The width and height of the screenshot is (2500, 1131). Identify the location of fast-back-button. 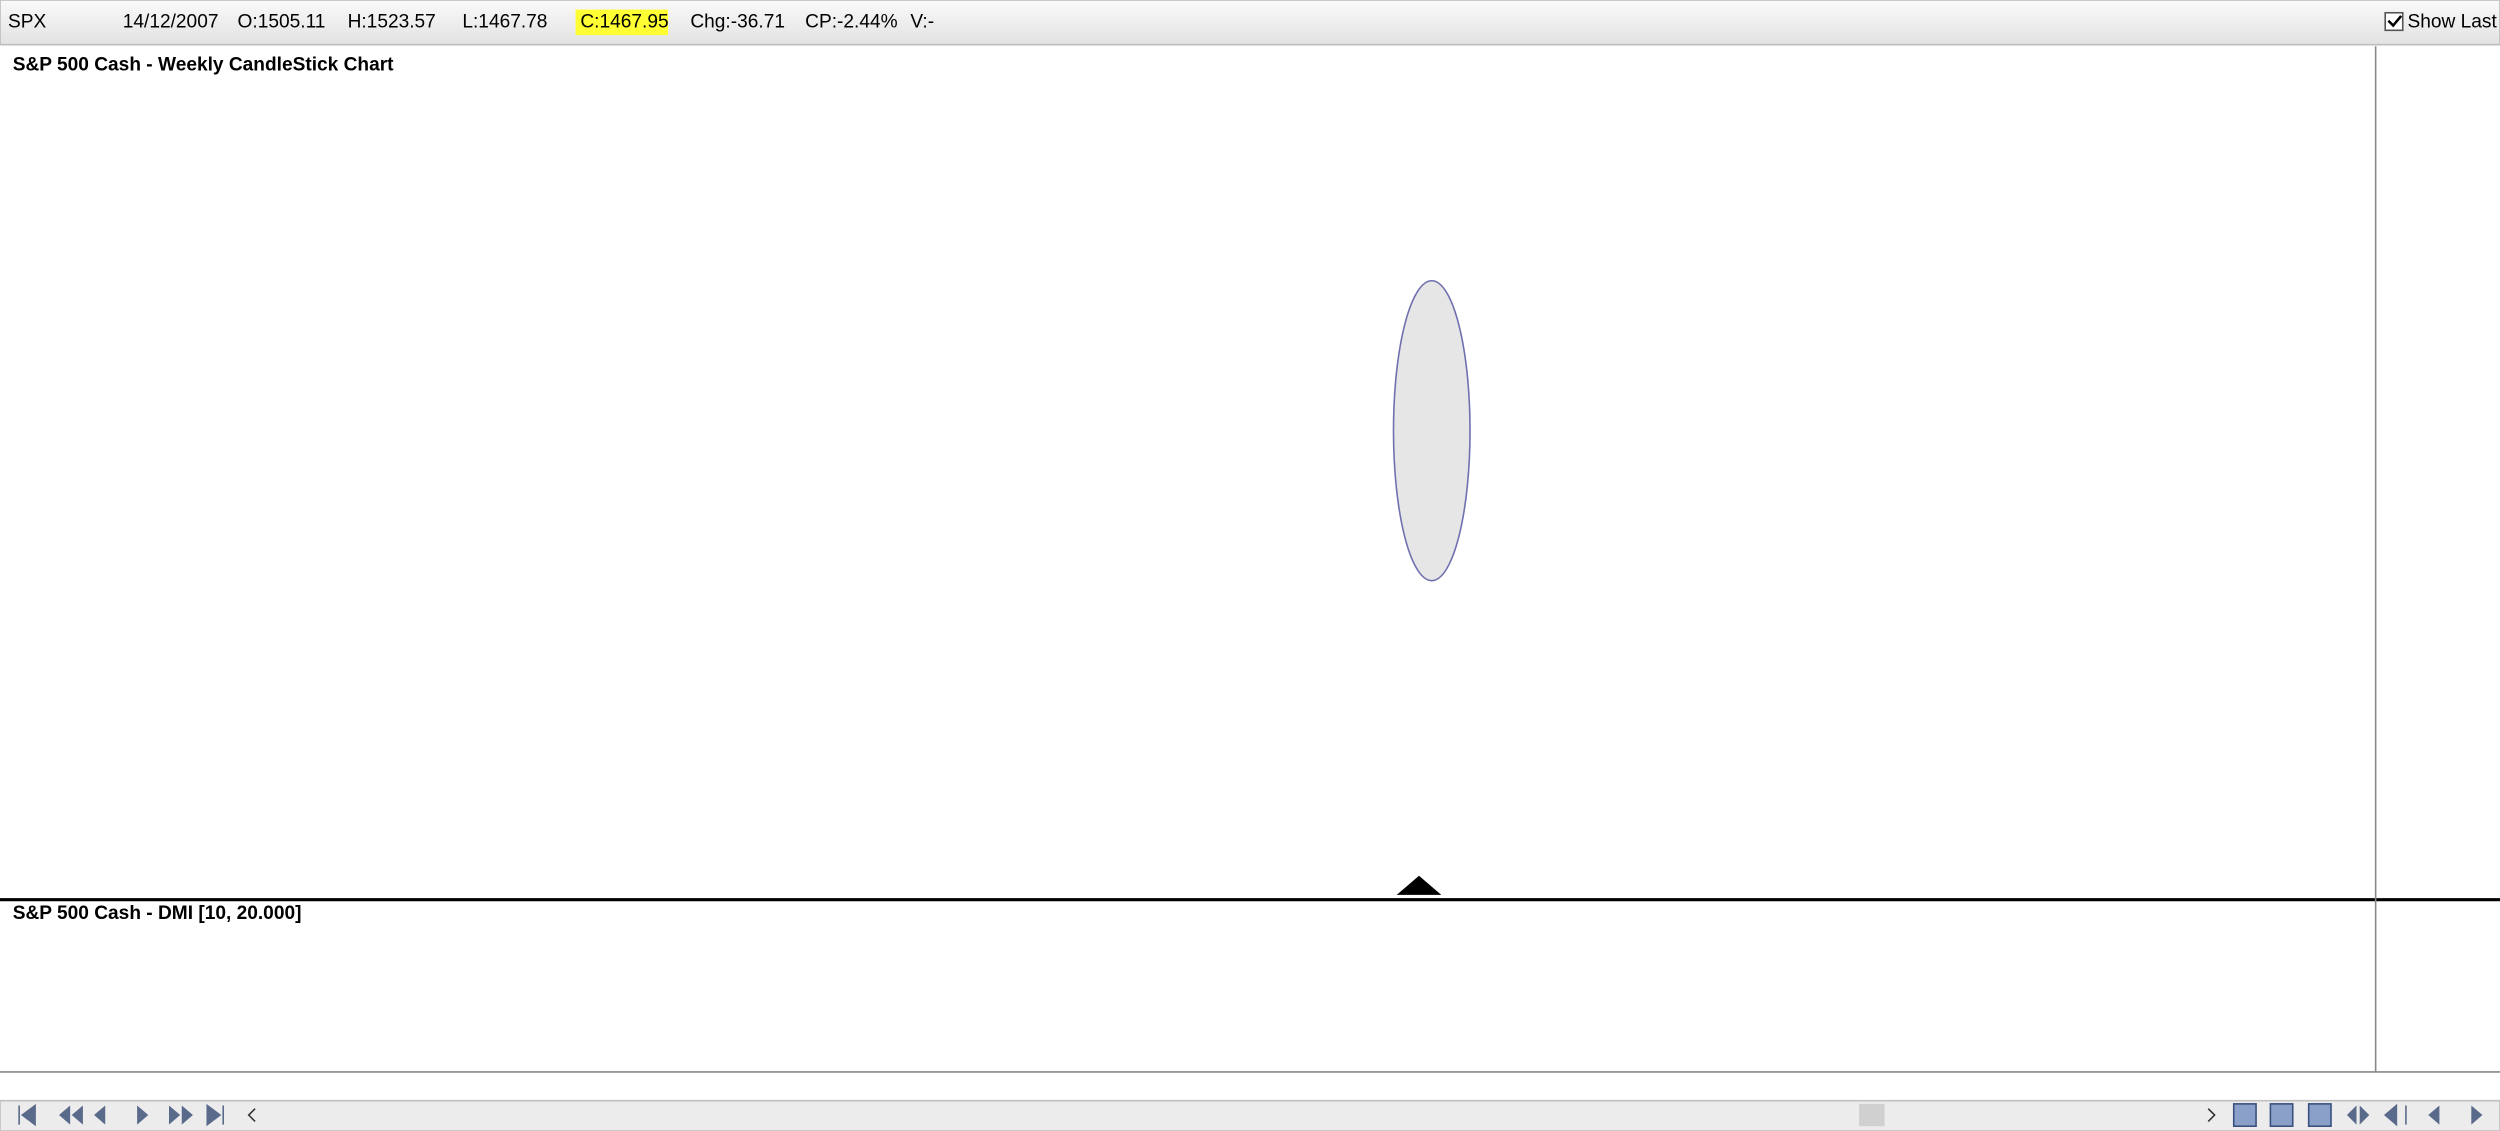
(70, 1115).